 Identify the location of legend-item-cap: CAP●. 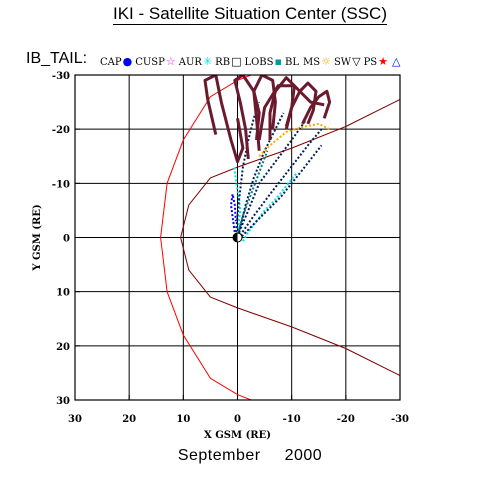
(116, 61).